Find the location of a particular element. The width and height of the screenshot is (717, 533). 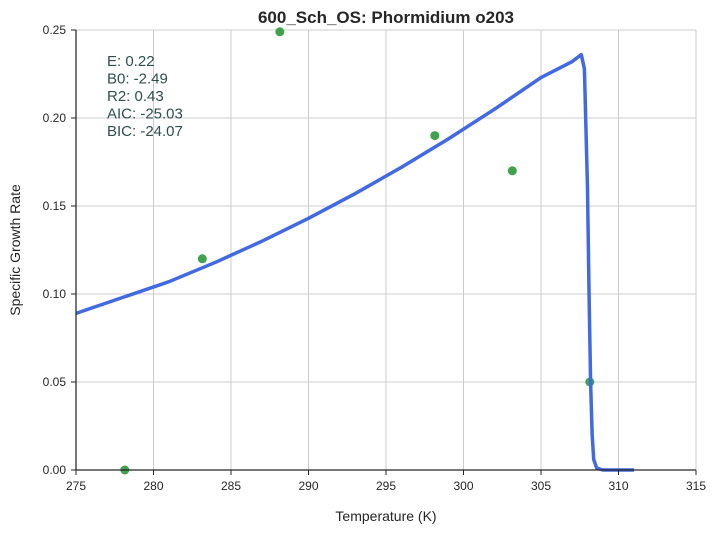

x-tick-label: 300 is located at coordinates (463, 486).